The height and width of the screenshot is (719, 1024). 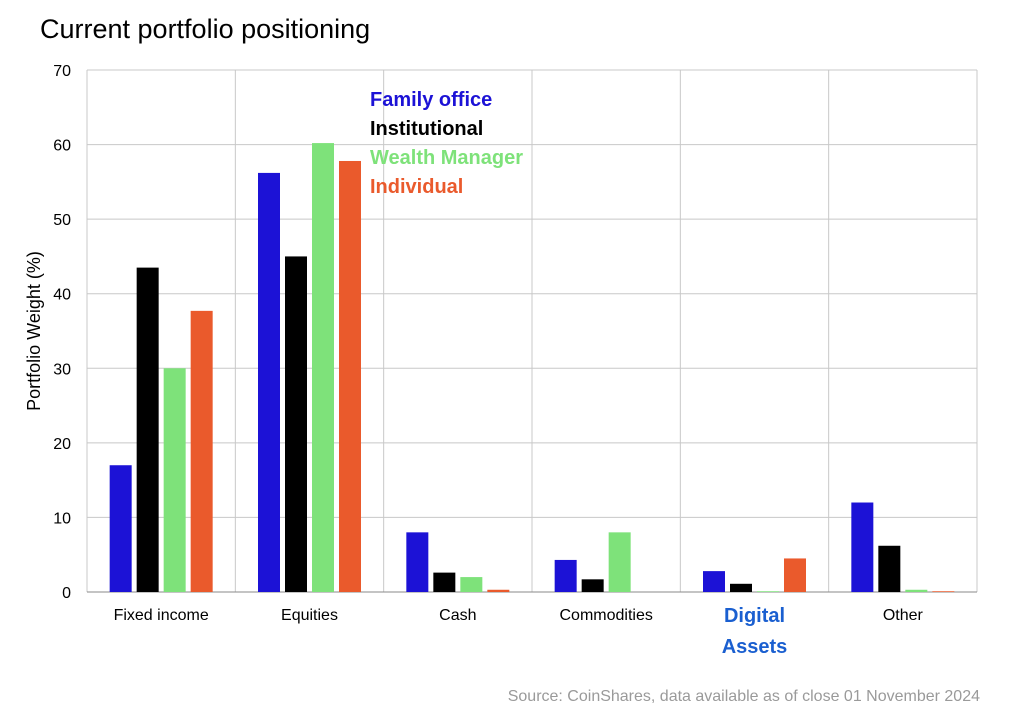 I want to click on y-tick-label: 20, so click(x=62, y=444).